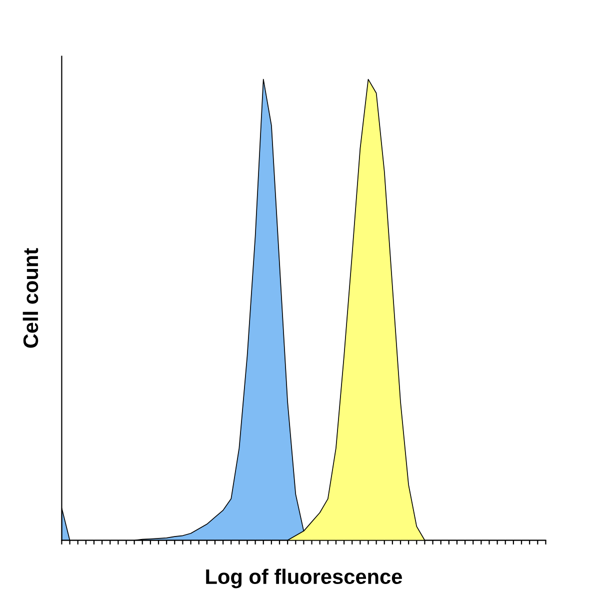  Describe the element at coordinates (30, 298) in the screenshot. I see `y-axis-title: Cell count` at that location.